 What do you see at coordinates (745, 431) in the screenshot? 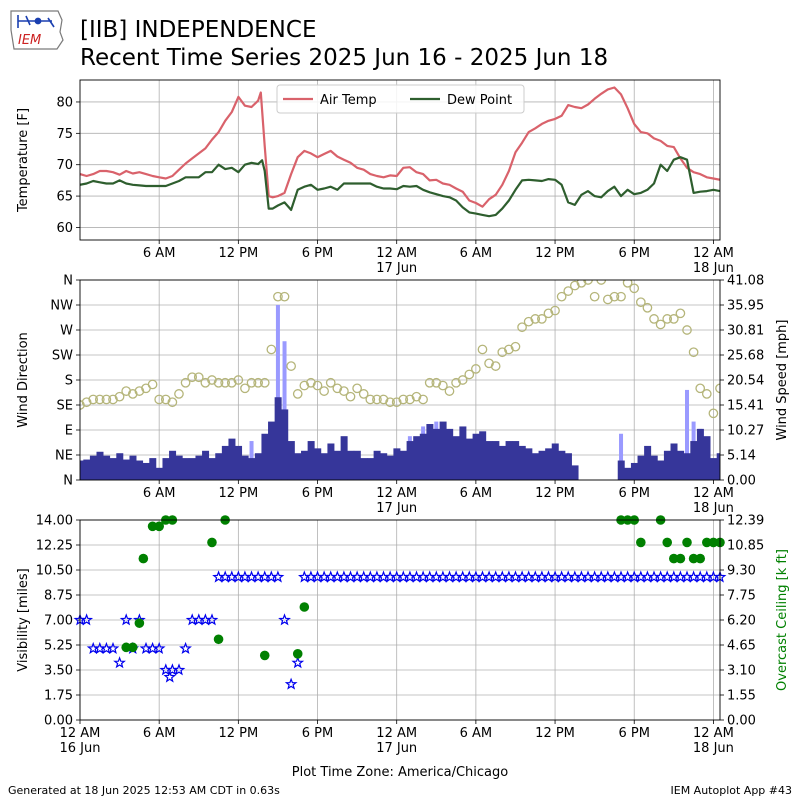
I see `wind-speed-tick-label: 10.27` at bounding box center [745, 431].